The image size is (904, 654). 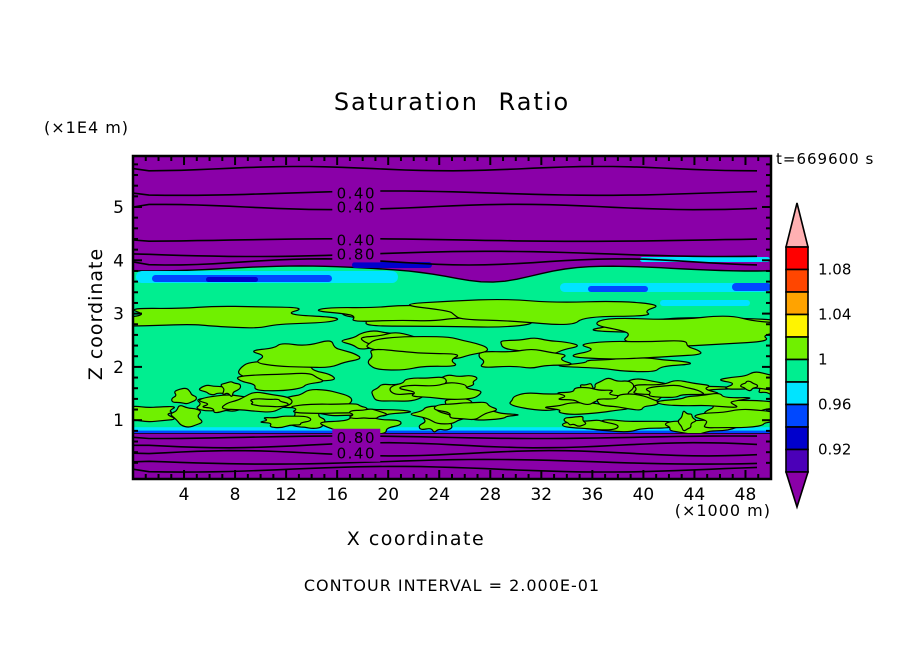 What do you see at coordinates (337, 495) in the screenshot?
I see `svg-text: 16` at bounding box center [337, 495].